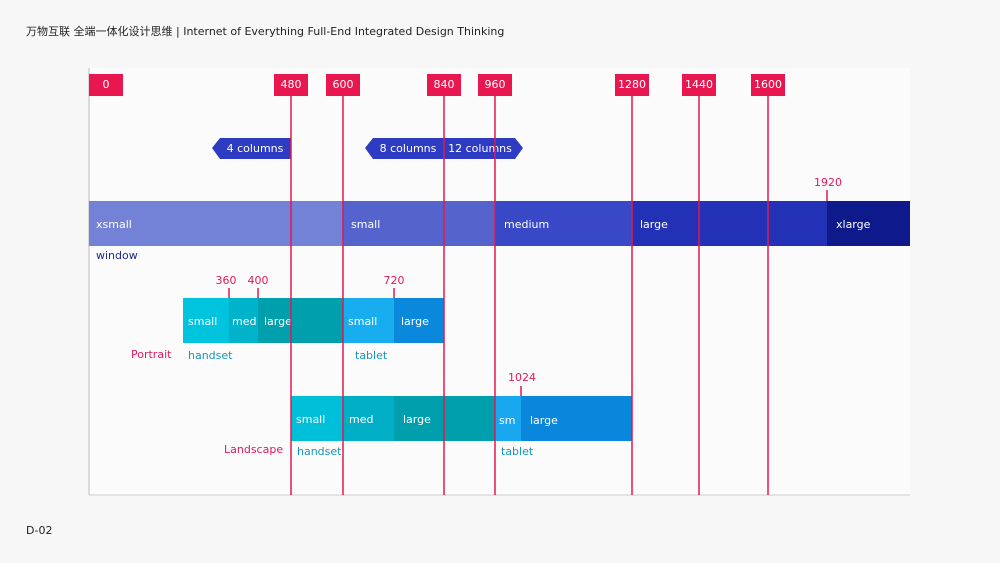 The image size is (1000, 563). I want to click on breakpoint-label: 600, so click(343, 84).